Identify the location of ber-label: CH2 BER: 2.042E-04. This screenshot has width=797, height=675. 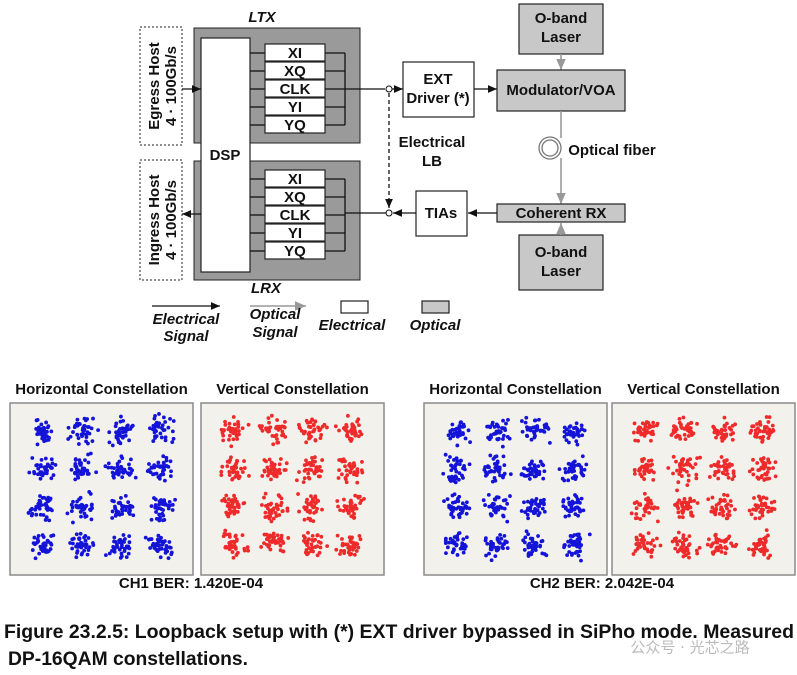
(602, 583).